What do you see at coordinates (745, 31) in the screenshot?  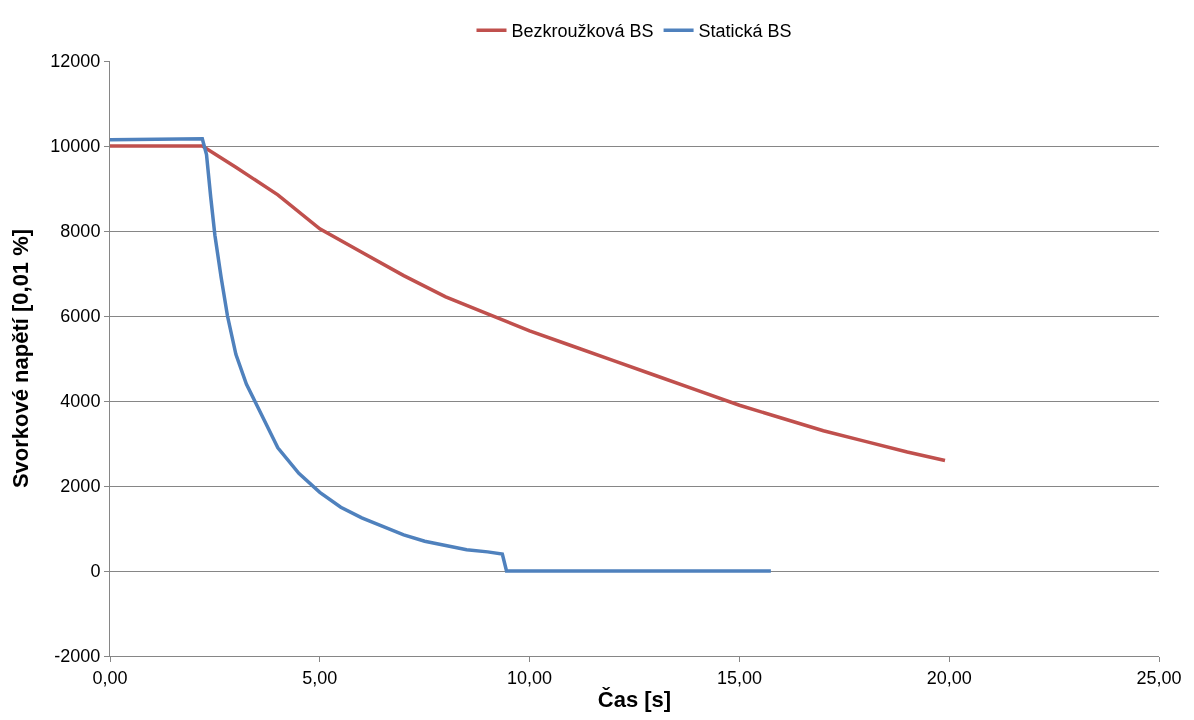 I see `legend-label: Statická BS` at bounding box center [745, 31].